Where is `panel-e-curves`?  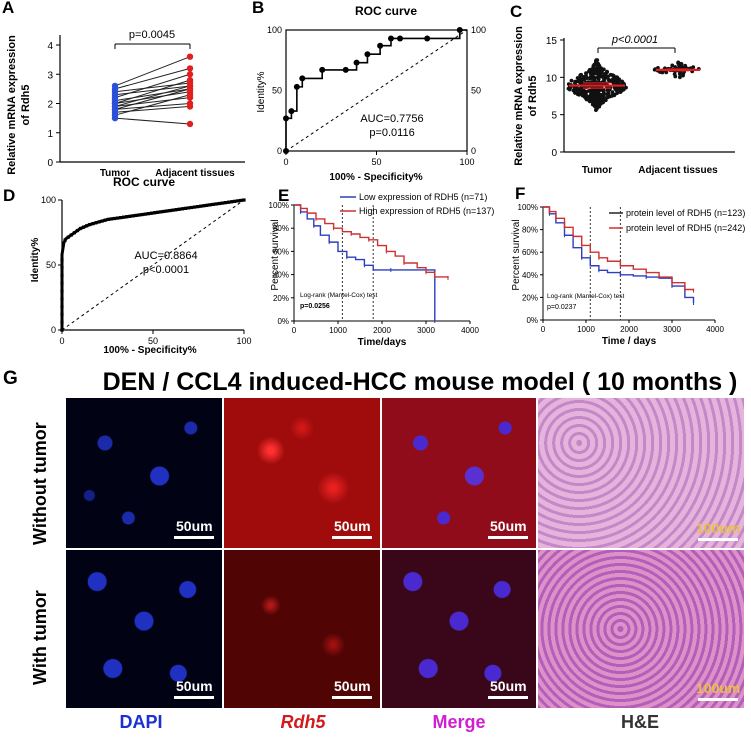
panel-e-curves is located at coordinates (371, 263).